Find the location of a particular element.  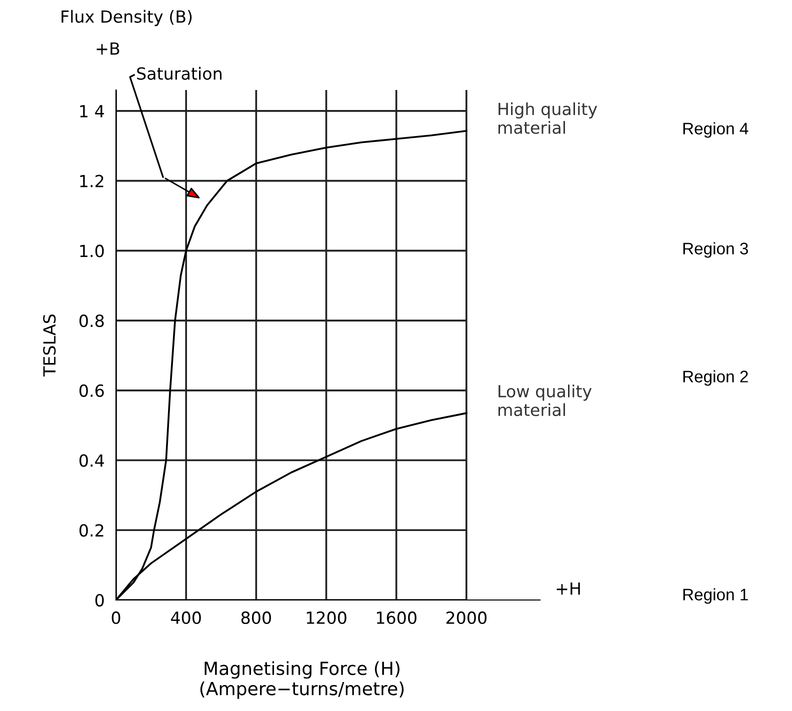

text: Region 3 is located at coordinates (715, 250).